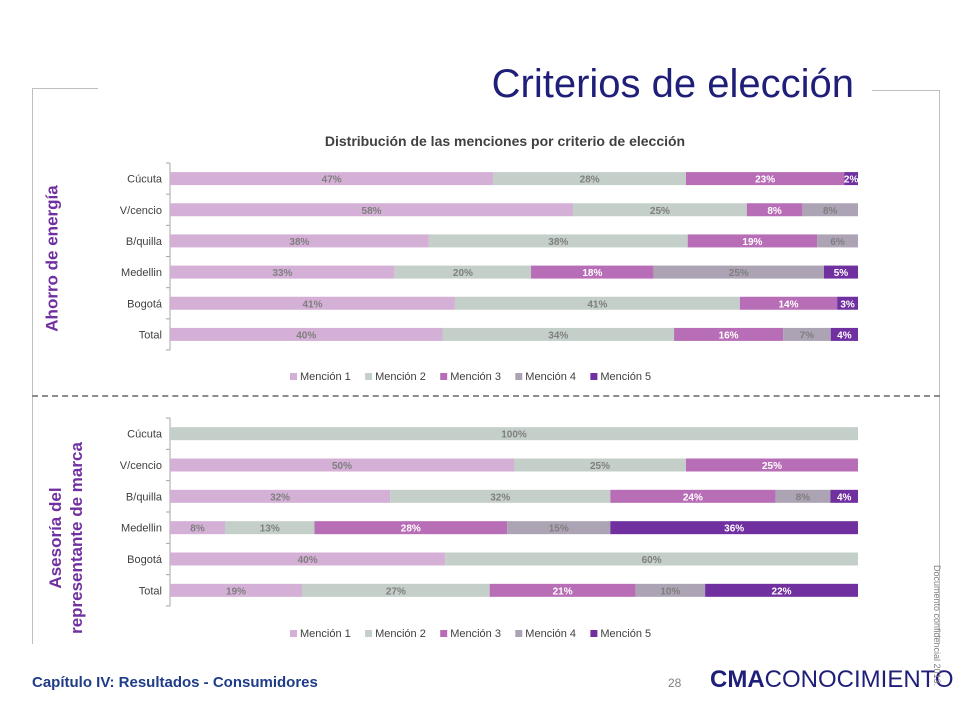 This screenshot has height=720, width=960. I want to click on bar-mencion-3-total, so click(562, 590).